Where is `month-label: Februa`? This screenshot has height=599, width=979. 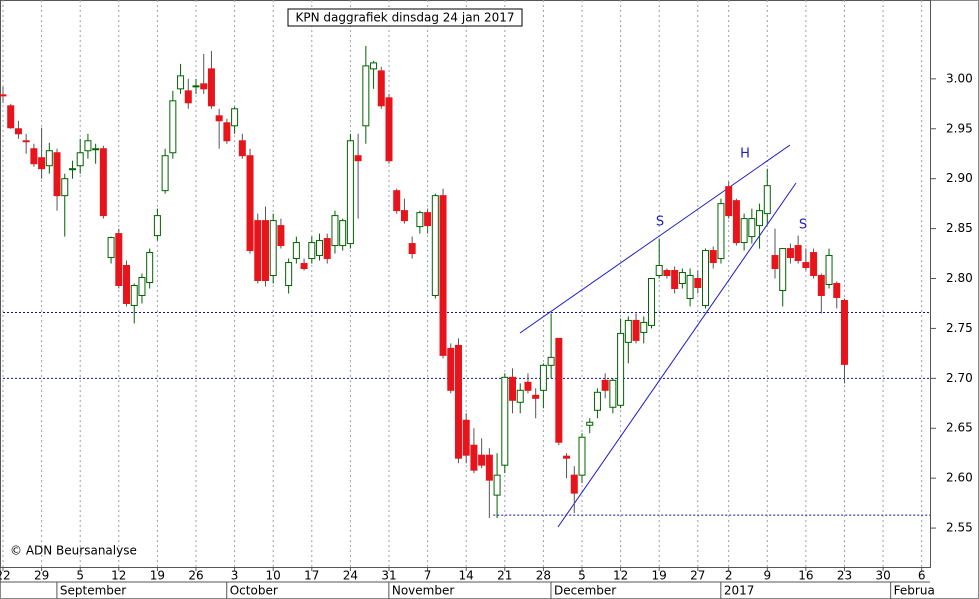
month-label: Februa is located at coordinates (914, 591).